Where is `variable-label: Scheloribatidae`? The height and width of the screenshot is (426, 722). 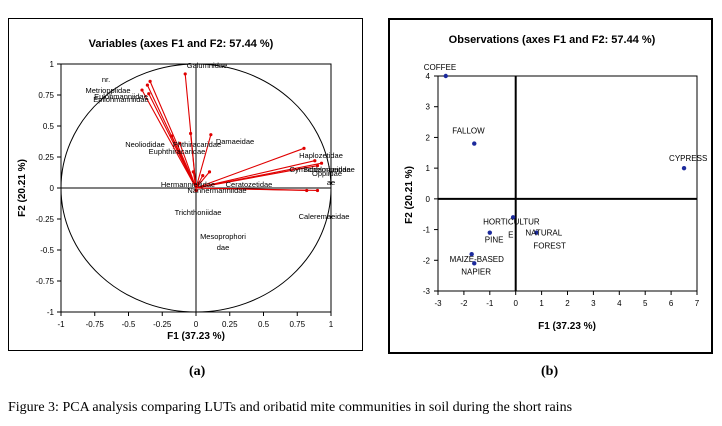
variable-label: Scheloribatidae is located at coordinates (329, 169).